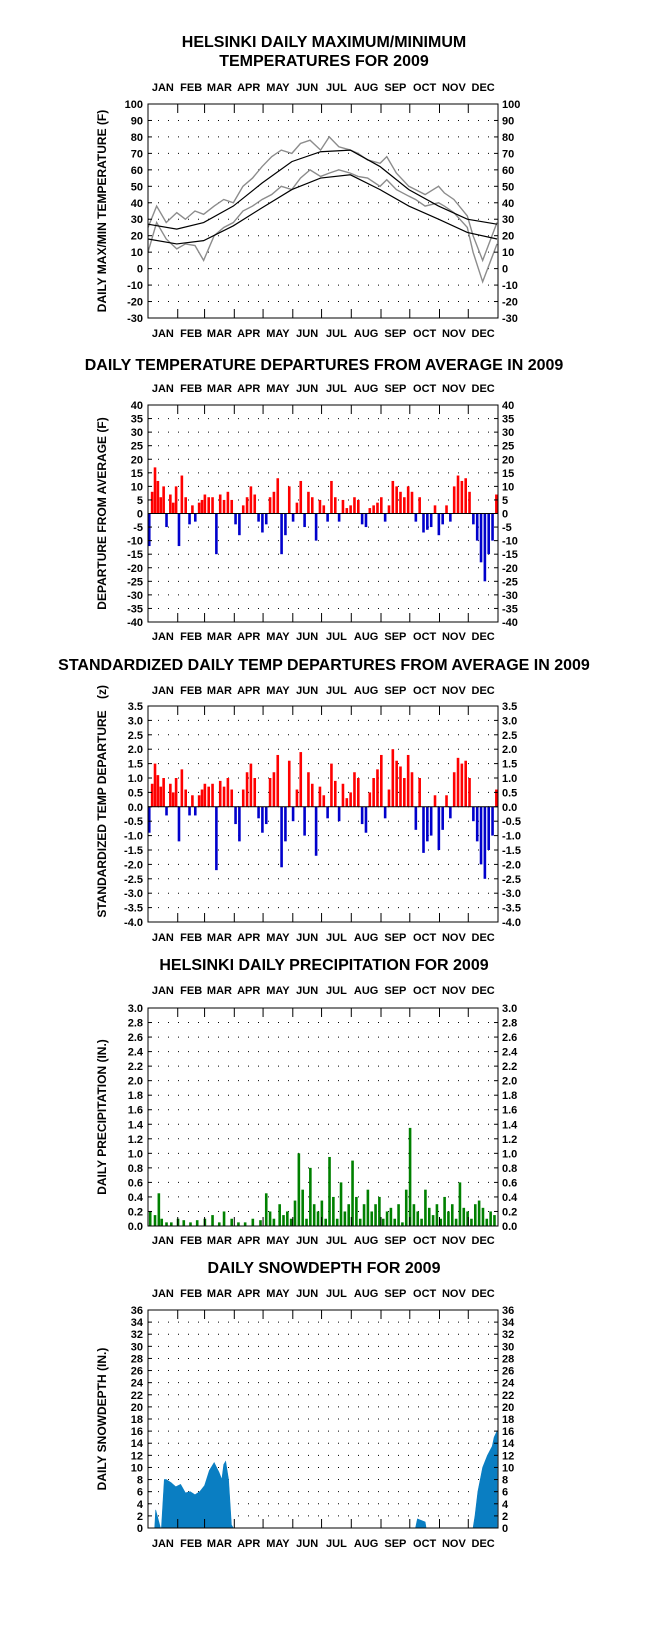 The width and height of the screenshot is (648, 1626). Describe the element at coordinates (248, 1544) in the screenshot. I see `month-label-bottom: APR` at that location.